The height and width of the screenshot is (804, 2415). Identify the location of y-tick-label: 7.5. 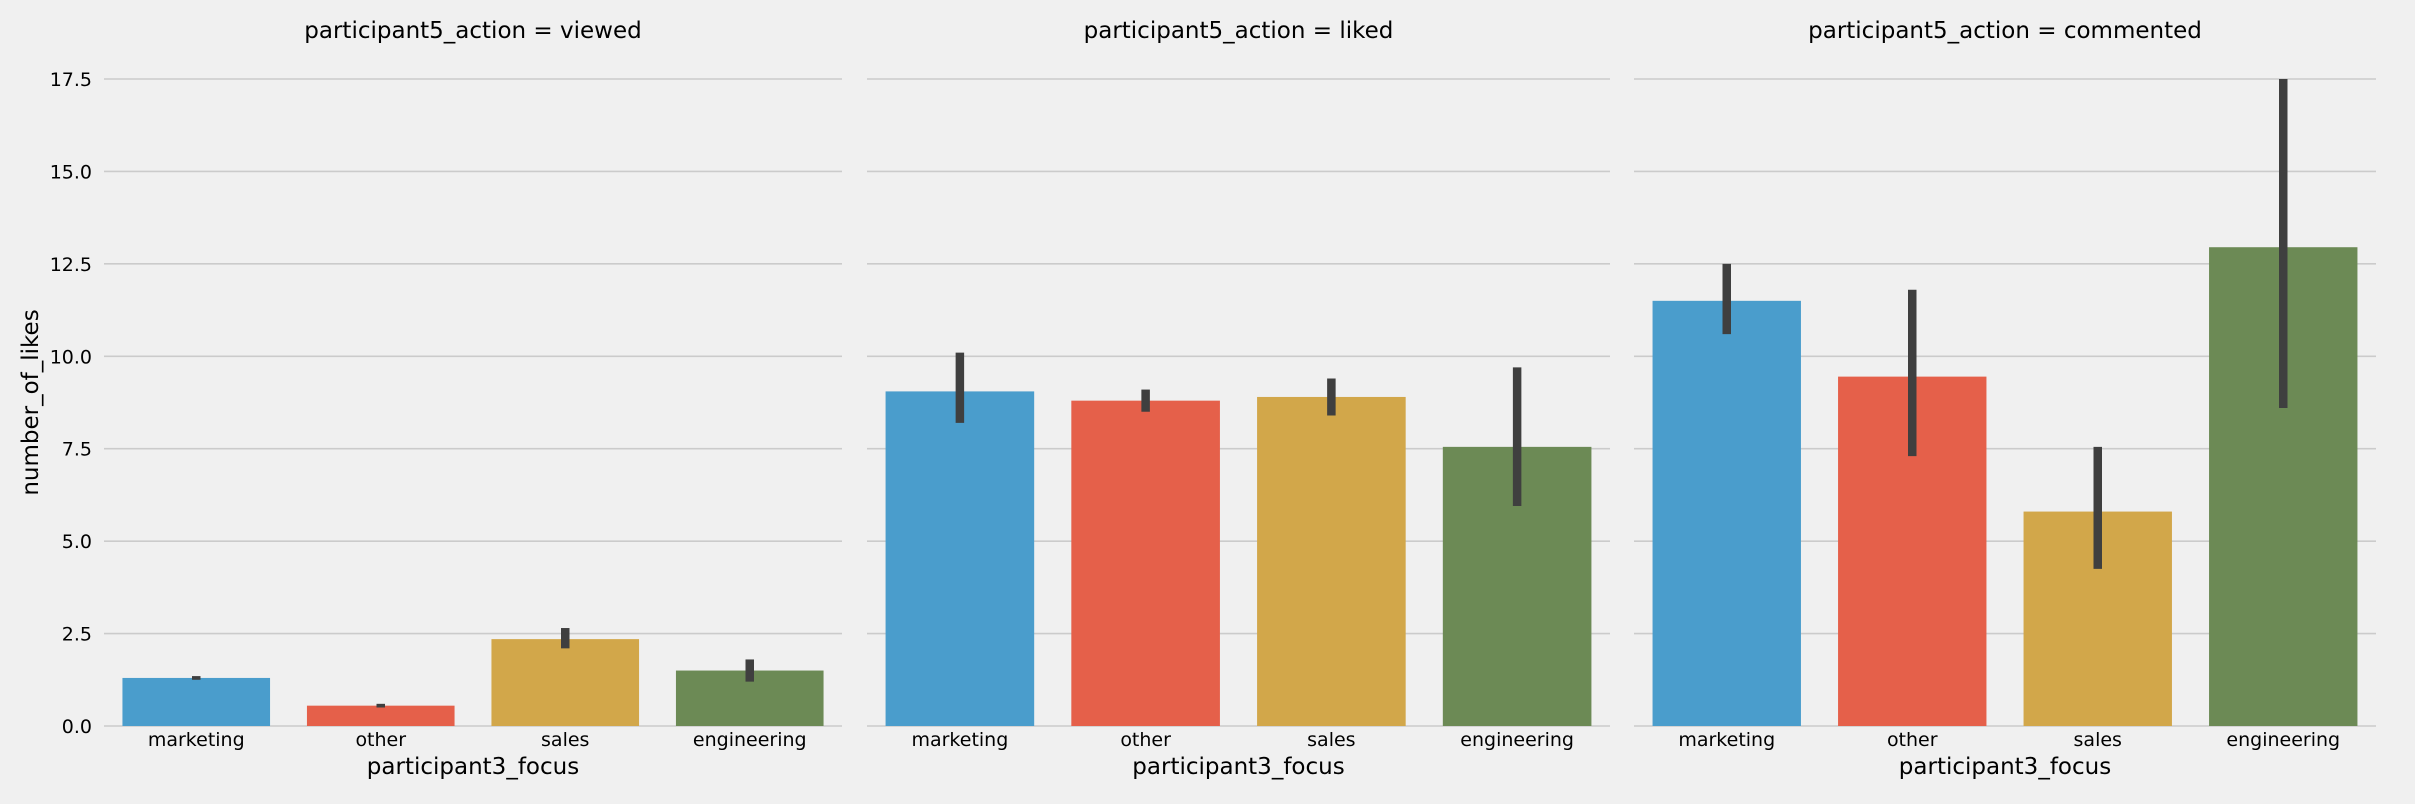
(77, 450).